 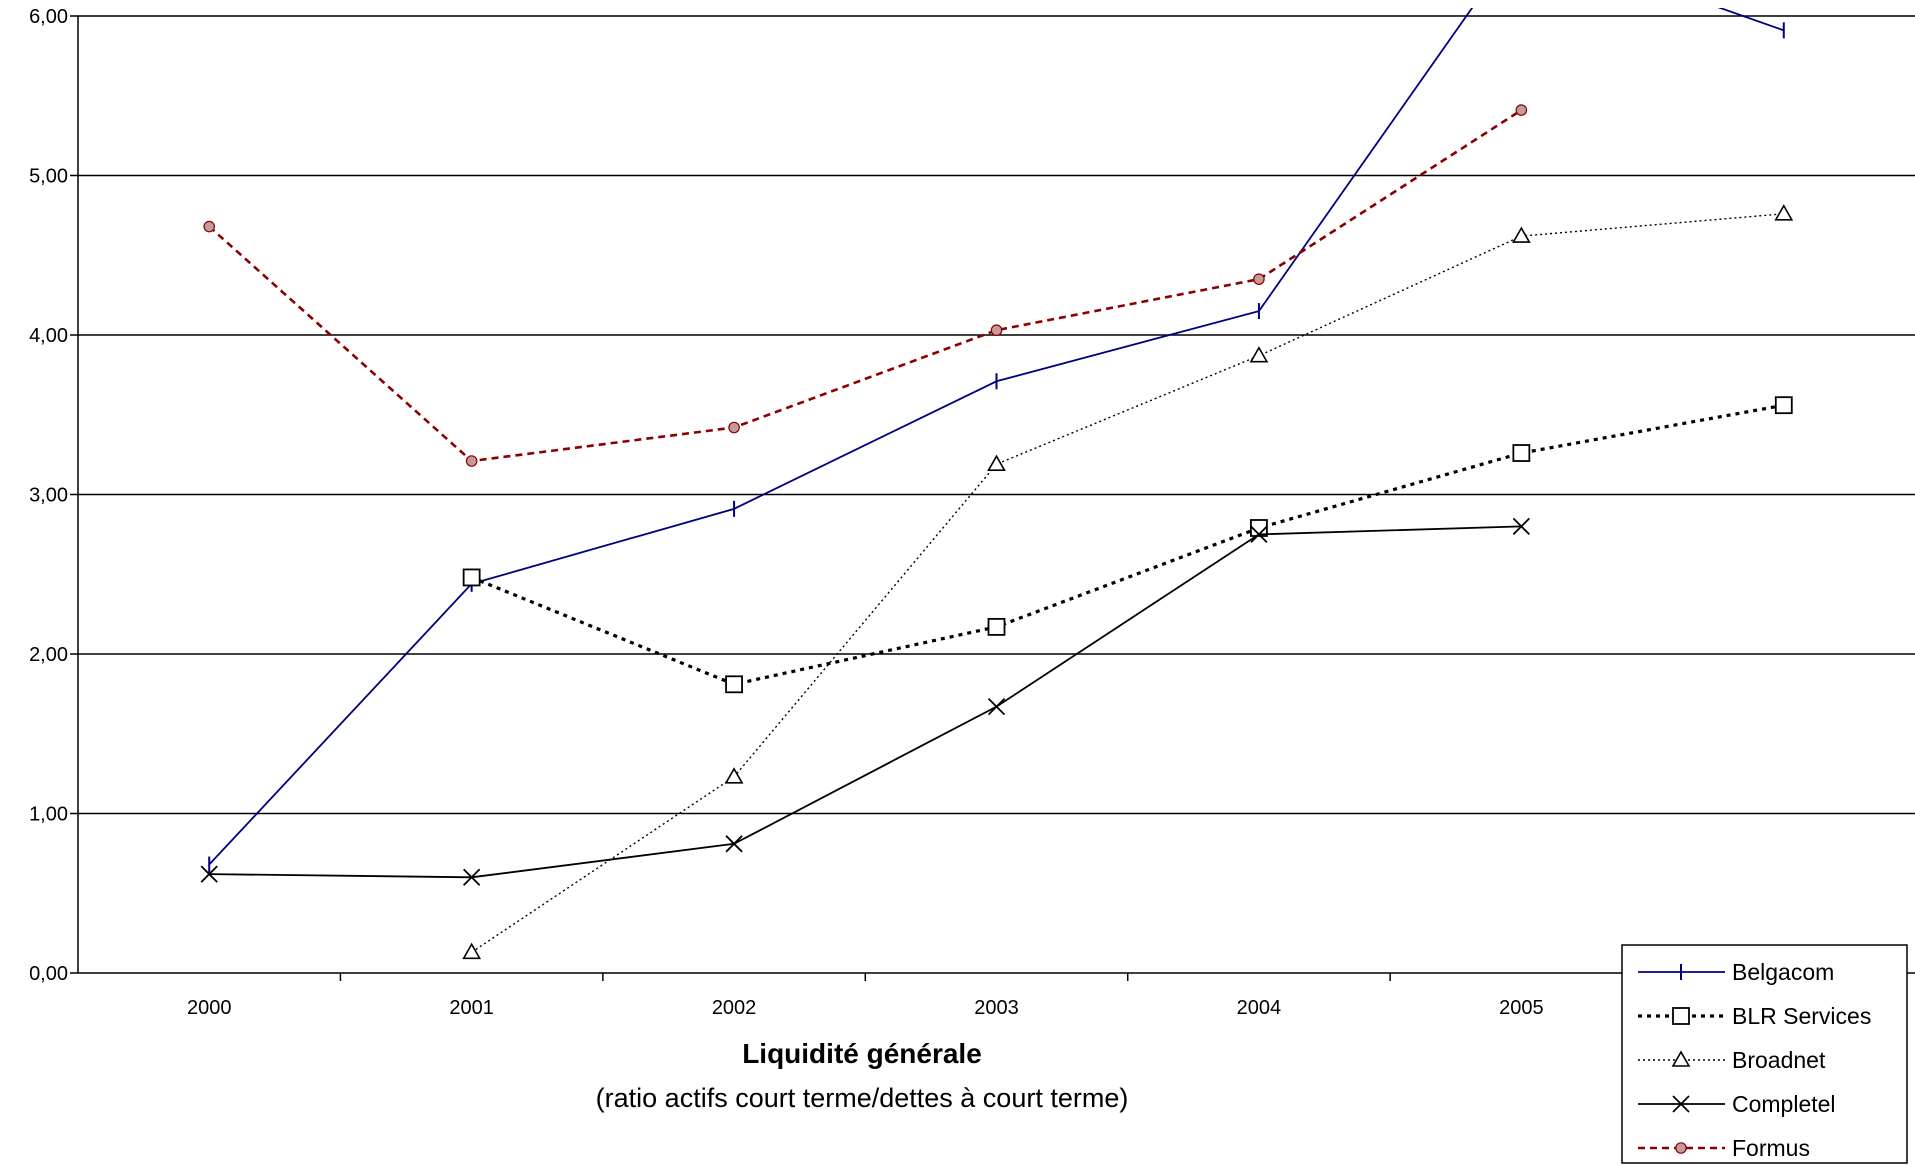 What do you see at coordinates (1784, 1104) in the screenshot?
I see `legend-label: Completel` at bounding box center [1784, 1104].